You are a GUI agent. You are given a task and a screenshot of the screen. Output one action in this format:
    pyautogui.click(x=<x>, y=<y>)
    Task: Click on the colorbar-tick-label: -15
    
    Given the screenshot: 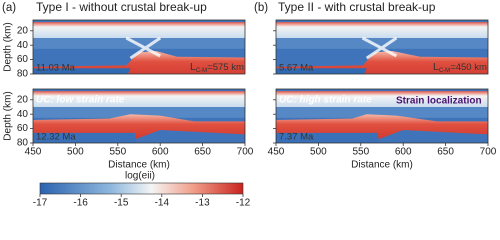 What is the action you would take?
    pyautogui.click(x=121, y=203)
    